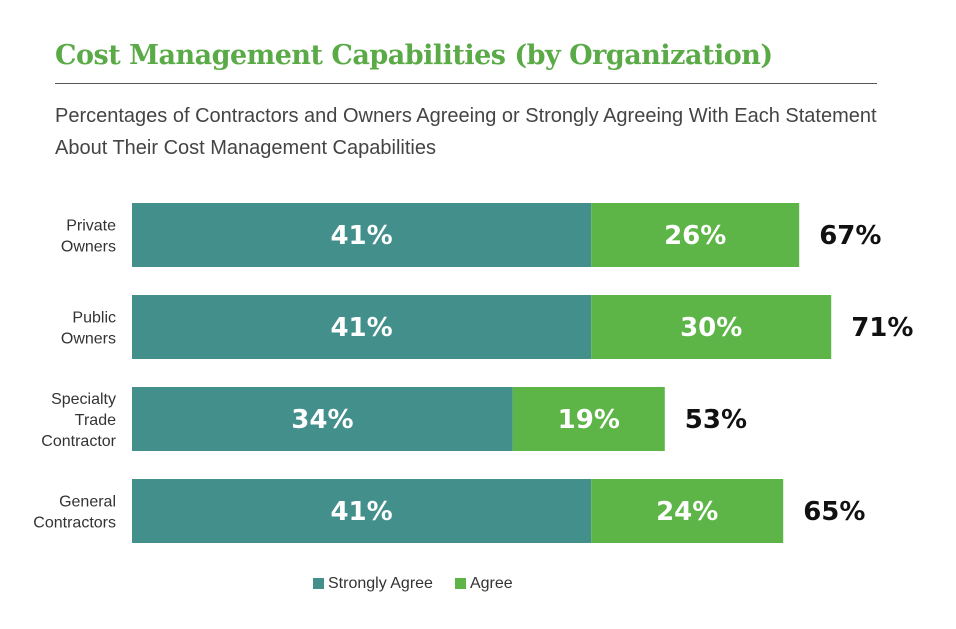  I want to click on data-label: 19%, so click(589, 420).